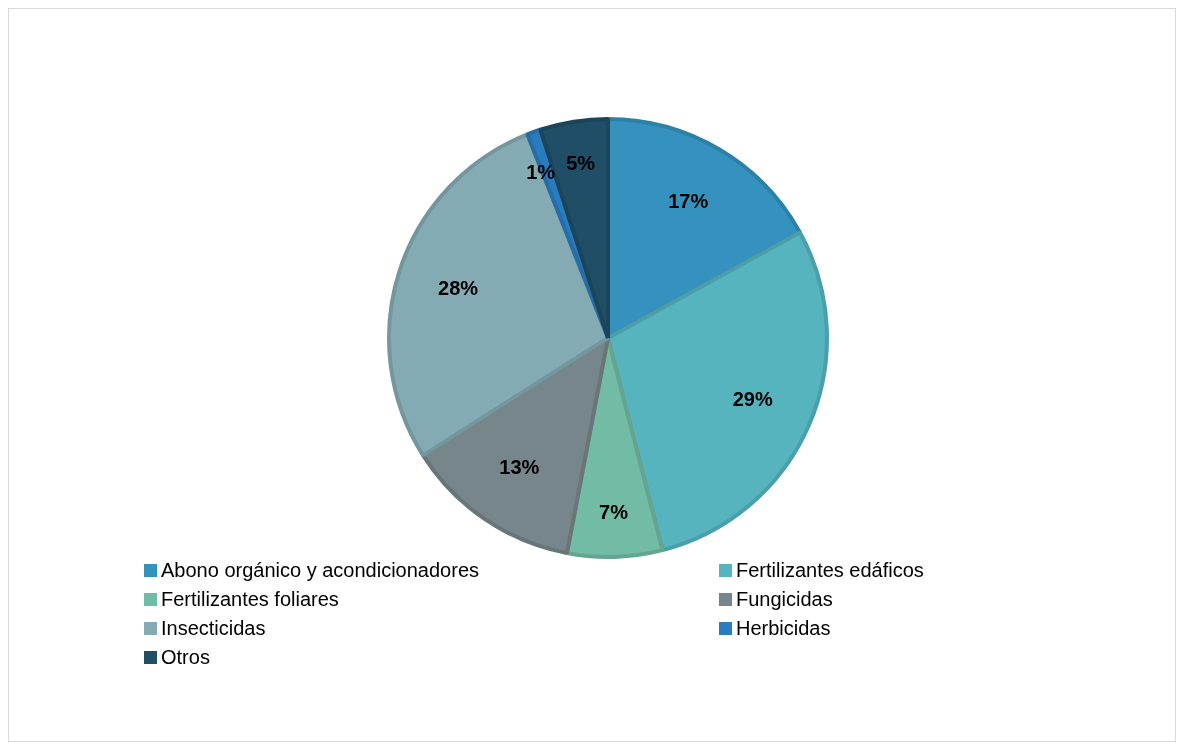  I want to click on legend-label: Herbicidas, so click(783, 628).